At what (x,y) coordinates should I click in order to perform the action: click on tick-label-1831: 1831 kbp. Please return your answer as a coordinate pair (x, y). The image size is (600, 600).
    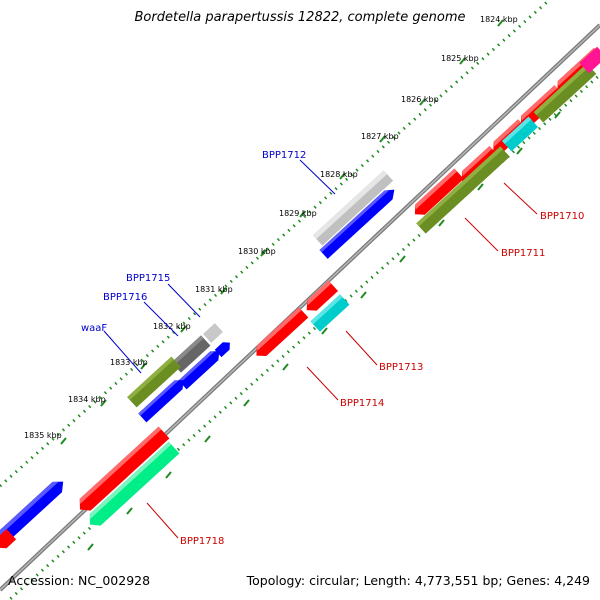
    Looking at the image, I should click on (214, 289).